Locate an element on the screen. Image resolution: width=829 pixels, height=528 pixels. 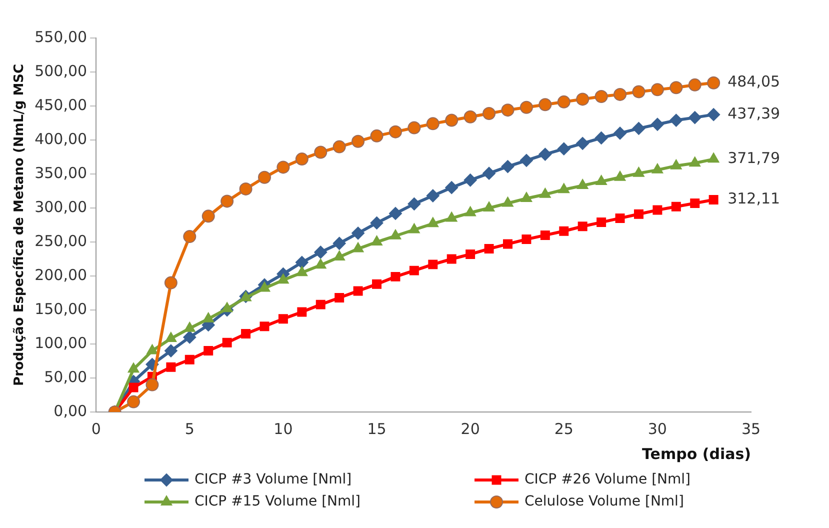
y-tick-label: 550,00 is located at coordinates (61, 37).